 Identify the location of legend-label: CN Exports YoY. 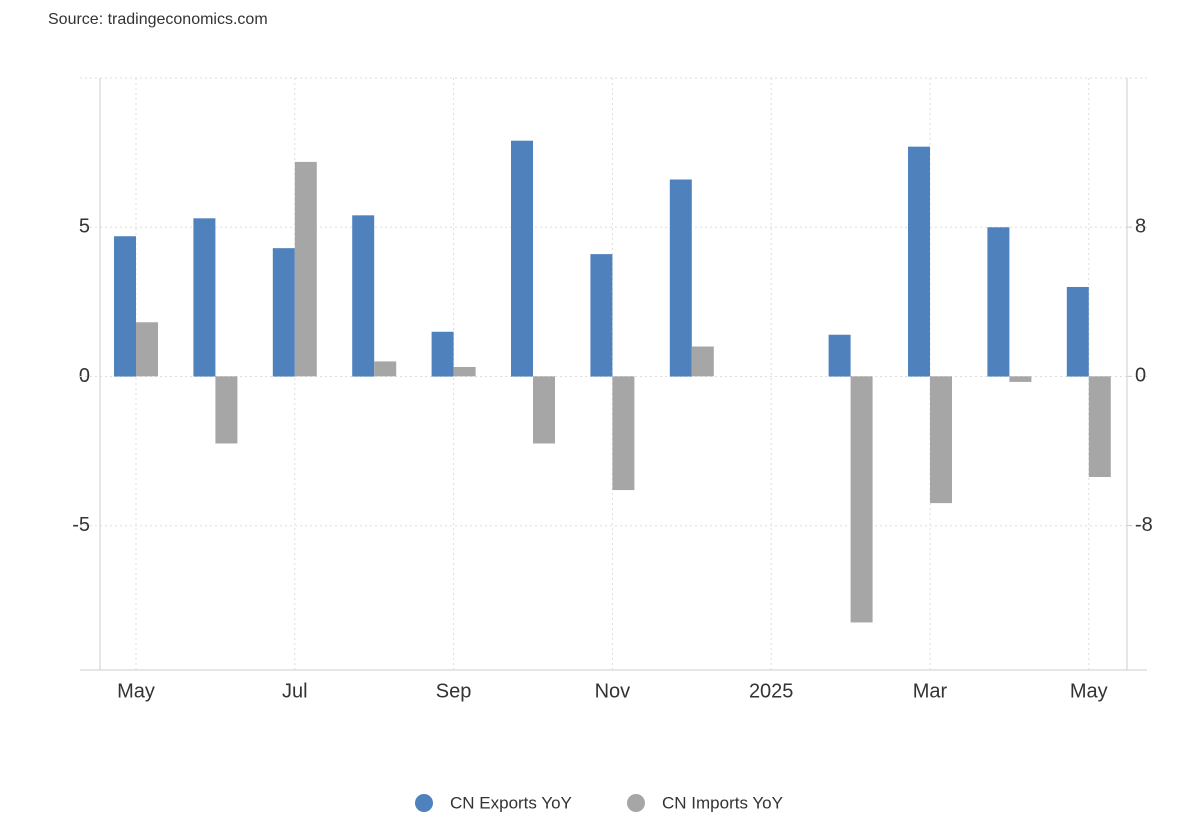
(511, 802).